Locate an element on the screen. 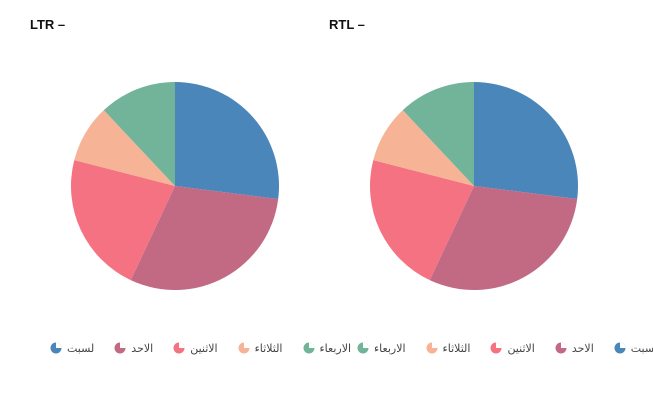  legend-ltr: لسبت الاحد الاثنين الثلاثاء الاربعاء is located at coordinates (200, 348).